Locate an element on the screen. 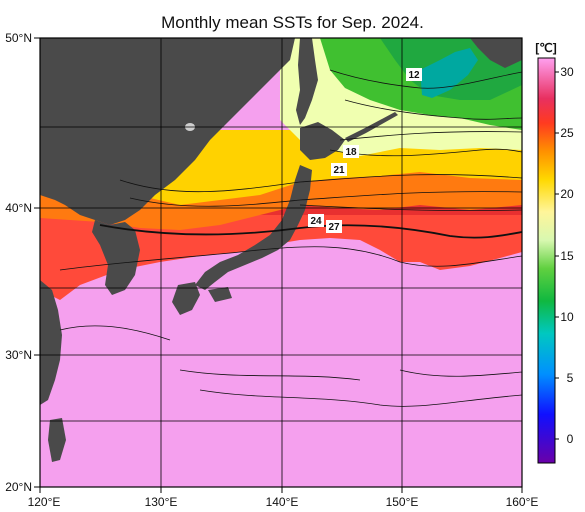 The width and height of the screenshot is (585, 512). kyushu-land is located at coordinates (186, 298).